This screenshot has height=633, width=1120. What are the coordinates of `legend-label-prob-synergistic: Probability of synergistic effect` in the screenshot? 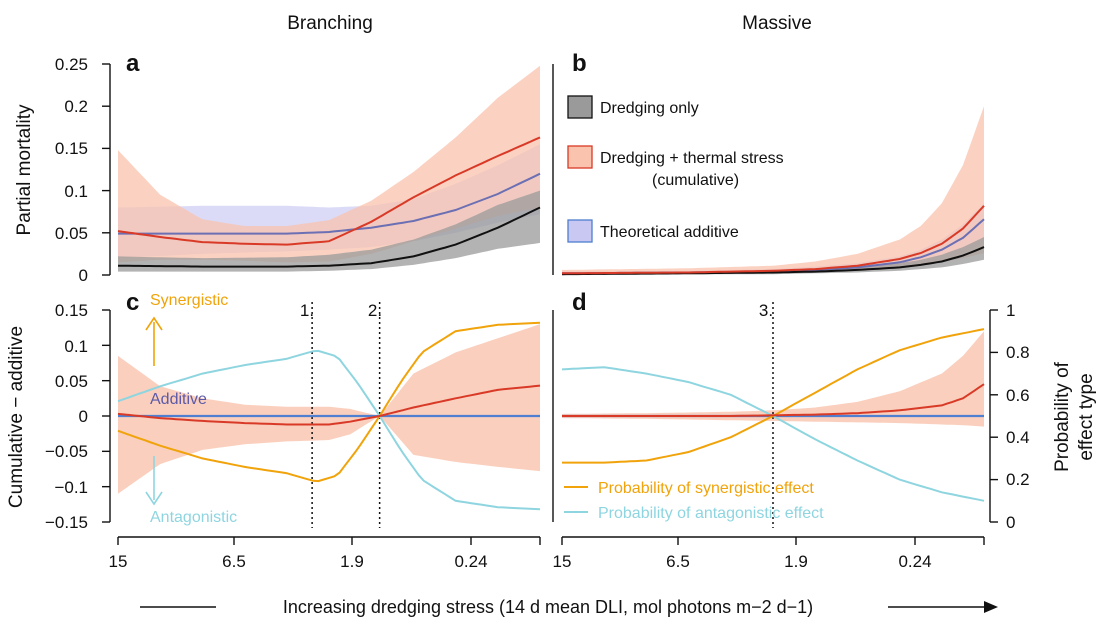 It's located at (706, 488).